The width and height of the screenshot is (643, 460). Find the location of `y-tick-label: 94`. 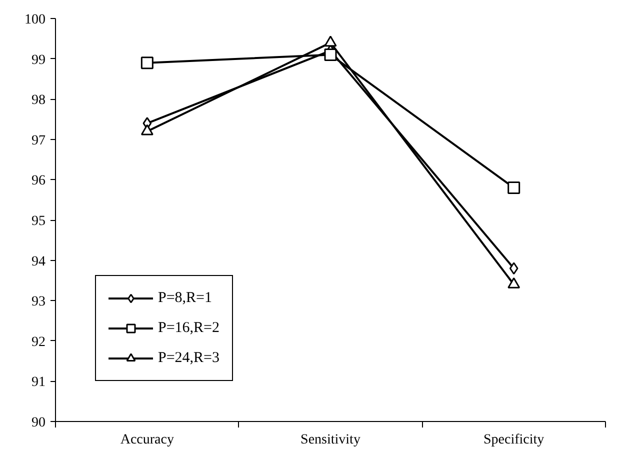

y-tick-label: 94 is located at coordinates (39, 262).